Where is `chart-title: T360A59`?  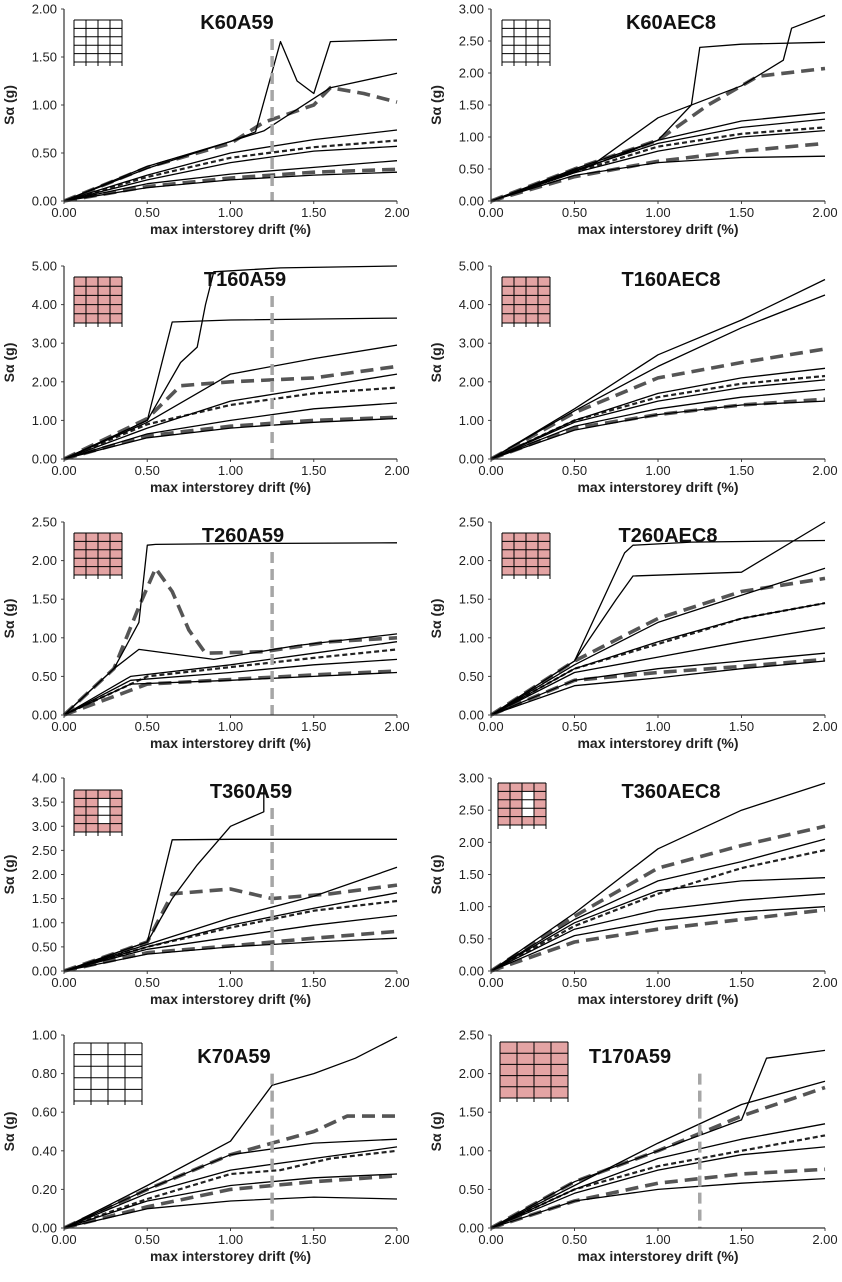 chart-title: T360A59 is located at coordinates (251, 792).